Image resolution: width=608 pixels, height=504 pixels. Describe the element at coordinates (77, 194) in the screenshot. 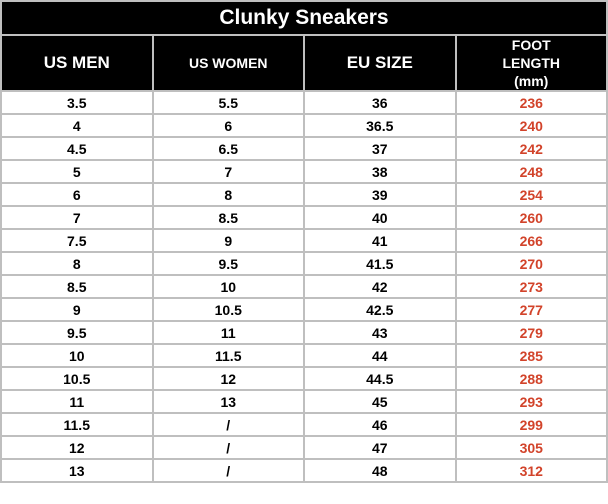

I see `cell-us-men: 6` at that location.